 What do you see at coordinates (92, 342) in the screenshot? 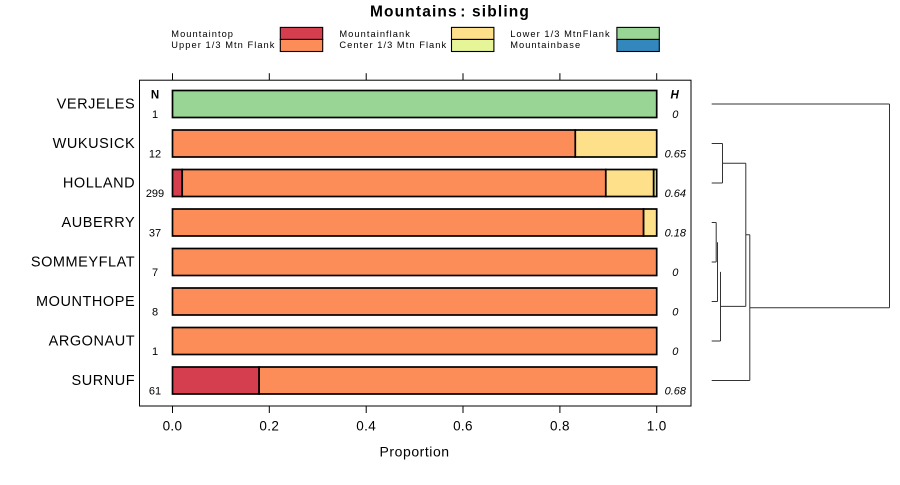
I see `svg-text: ARGONAUT` at bounding box center [92, 342].